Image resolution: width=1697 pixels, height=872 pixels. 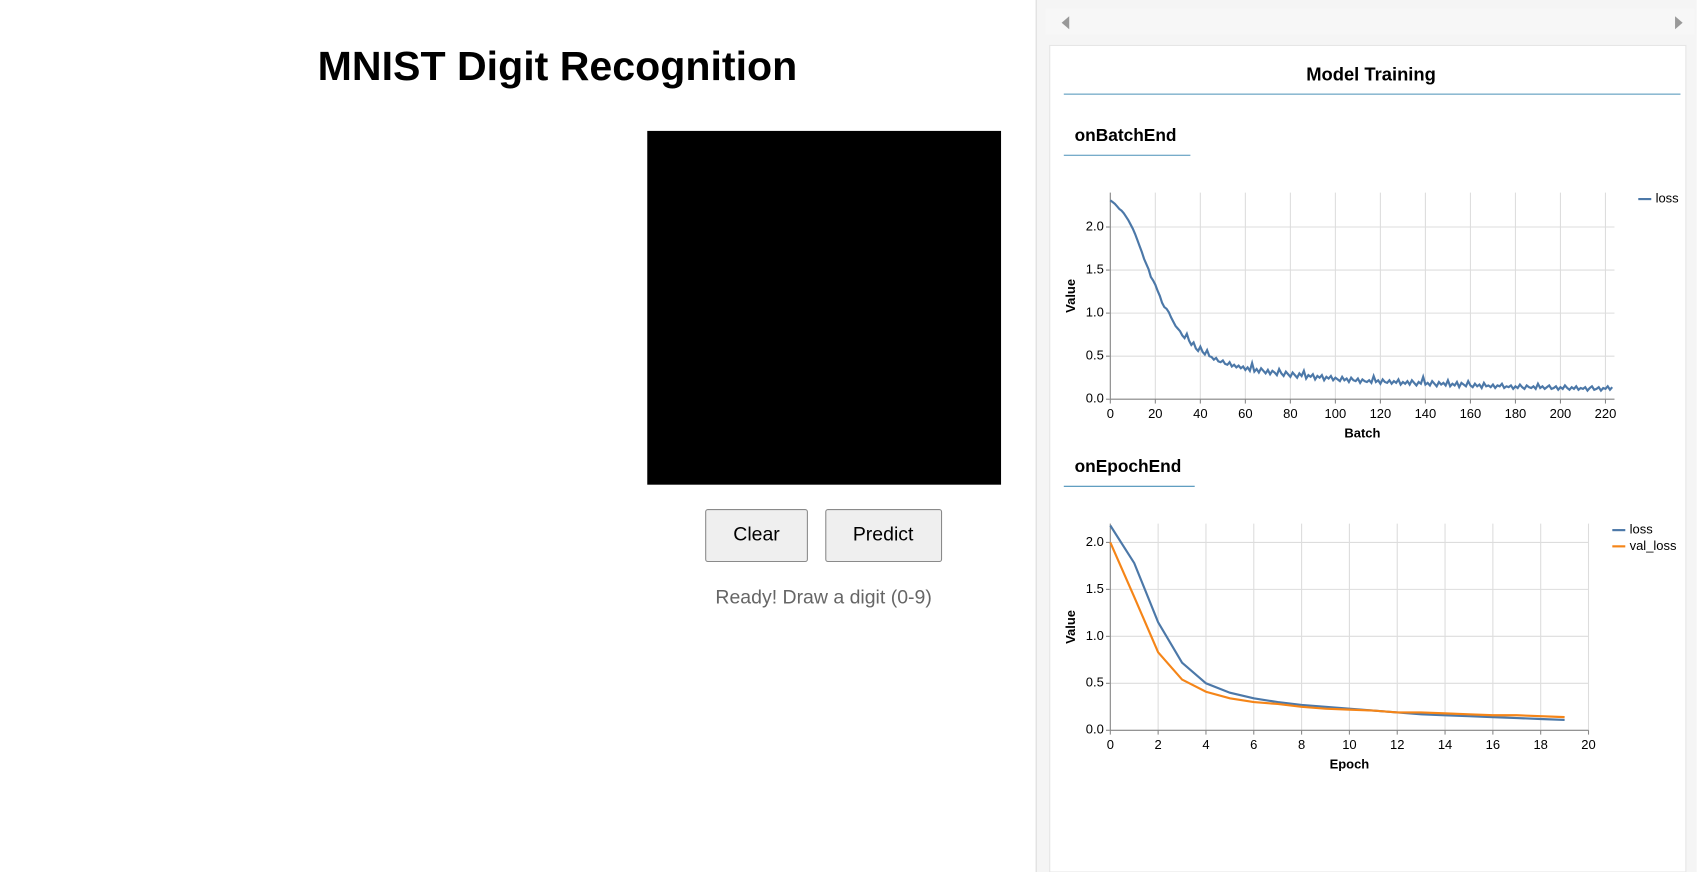 What do you see at coordinates (1371, 74) in the screenshot?
I see `panel-title: Model Training` at bounding box center [1371, 74].